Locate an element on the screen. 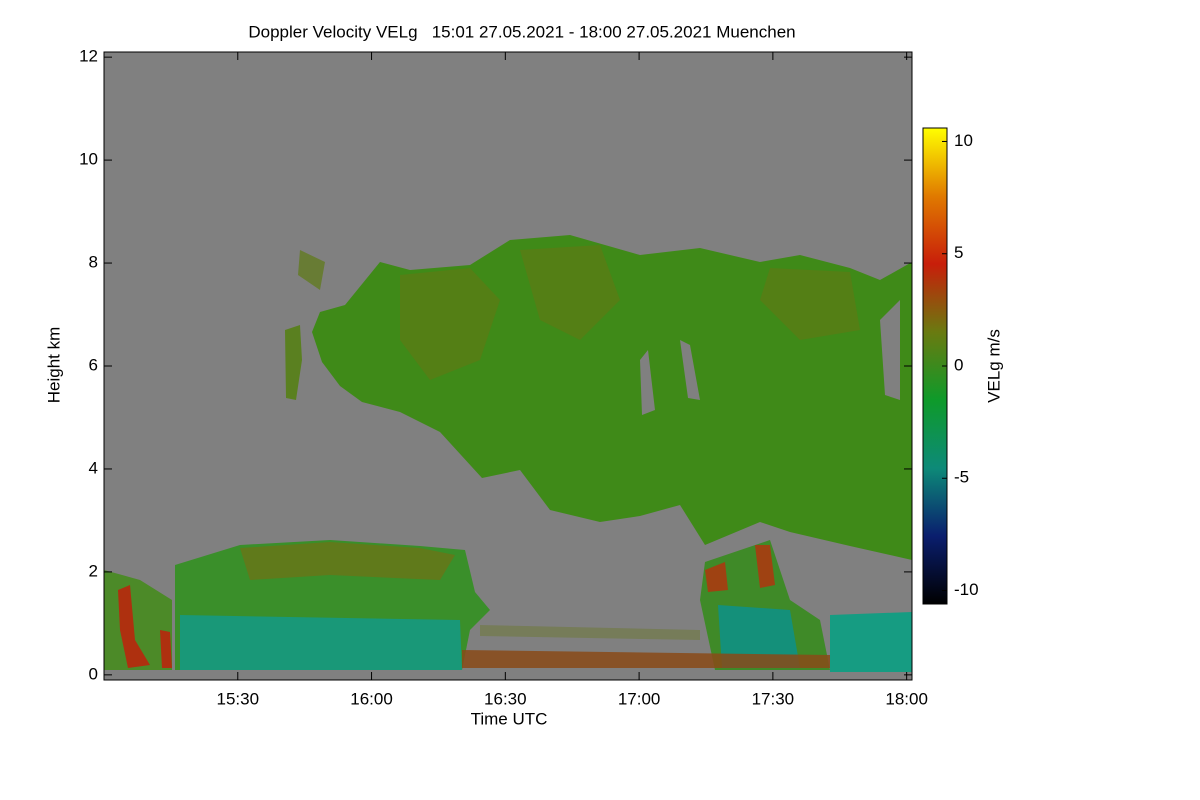 The image size is (1200, 800). low-cloud-teal is located at coordinates (321, 642).